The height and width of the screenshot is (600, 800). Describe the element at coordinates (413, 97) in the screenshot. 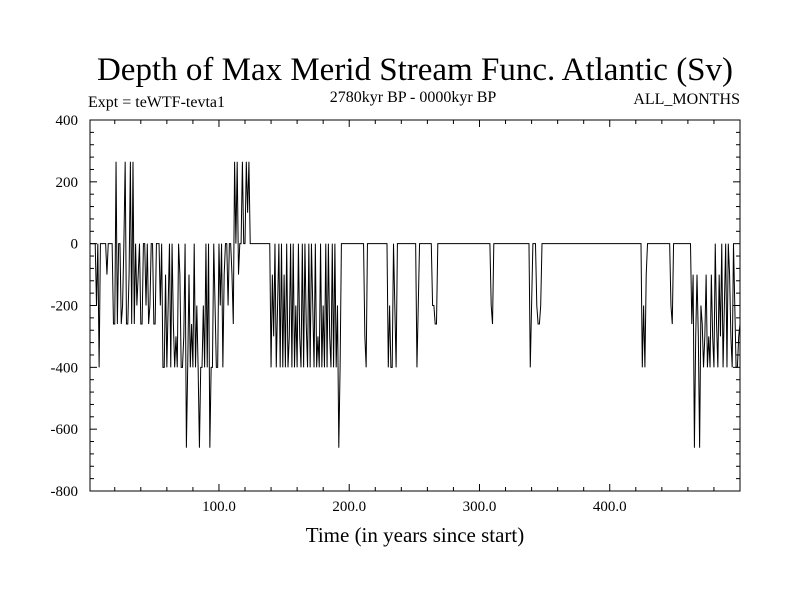

I see `period-label: 2780kyr BP - 0000kyr BP` at that location.